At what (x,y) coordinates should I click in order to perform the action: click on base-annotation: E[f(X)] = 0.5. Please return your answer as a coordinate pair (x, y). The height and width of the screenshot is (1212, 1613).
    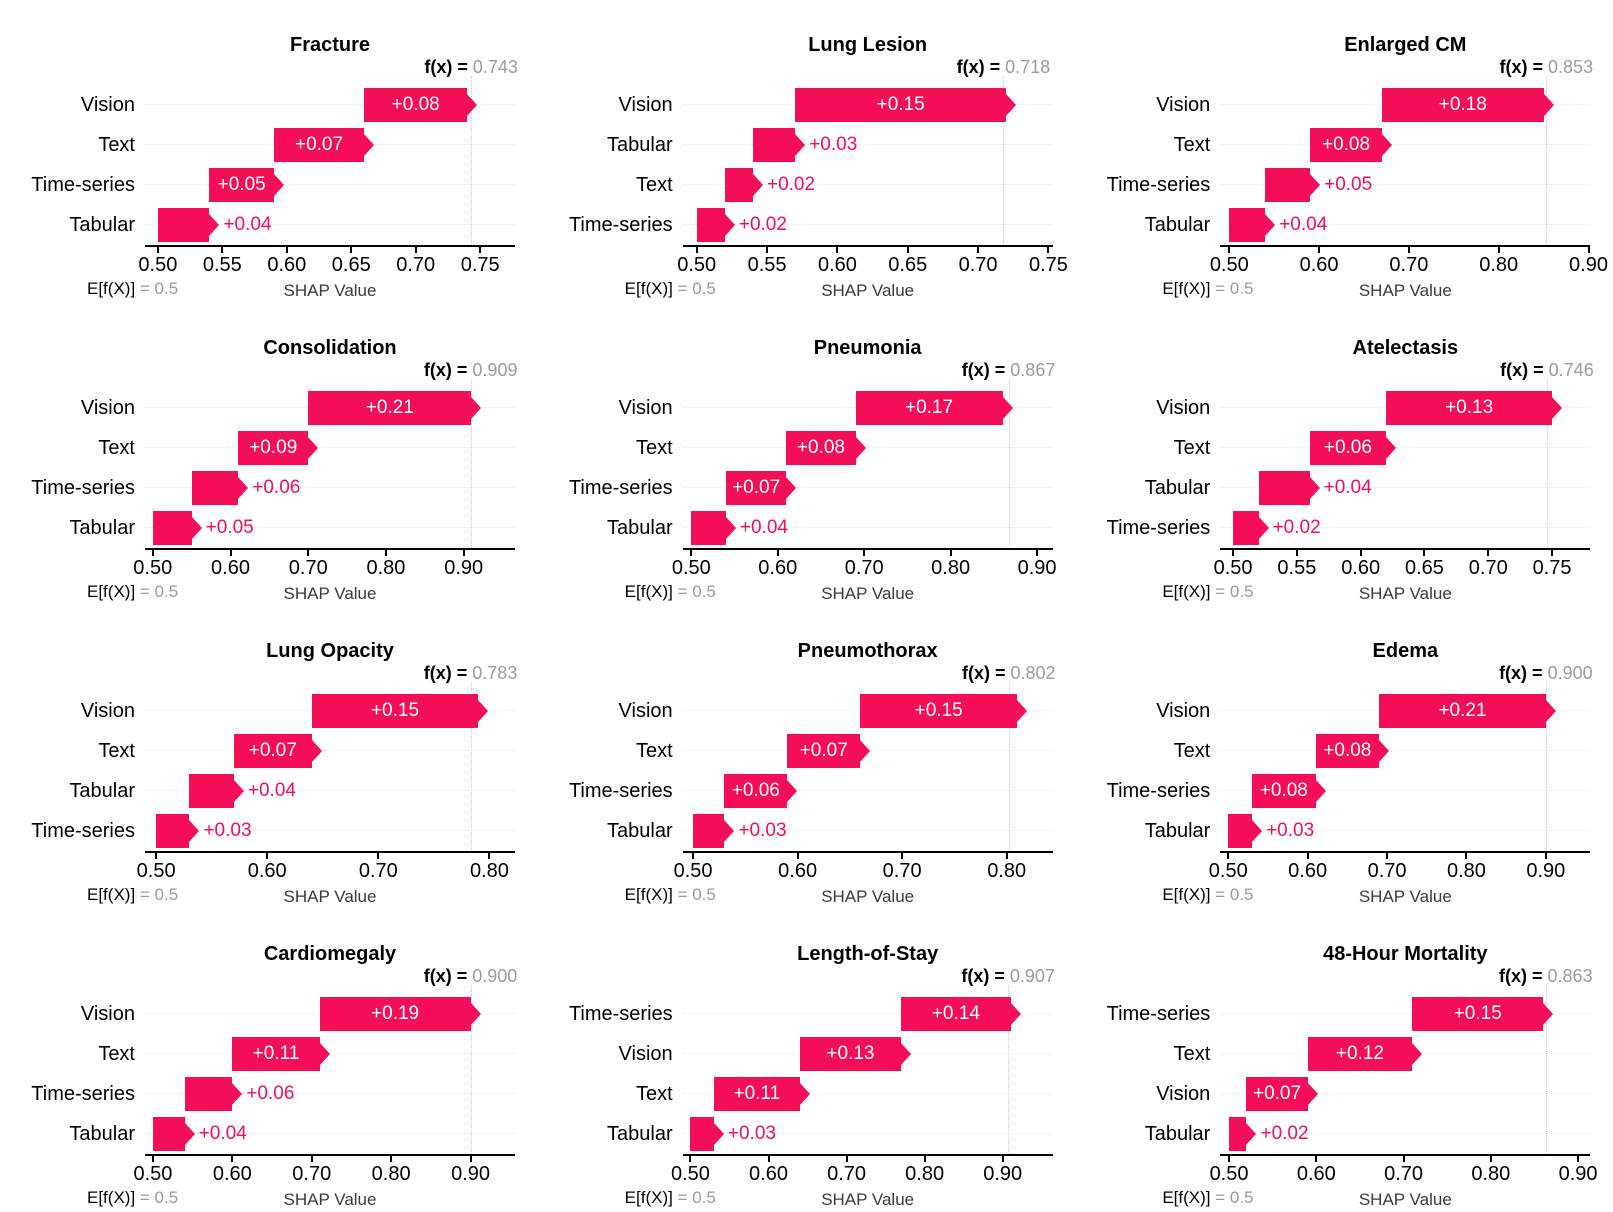
    Looking at the image, I should click on (132, 592).